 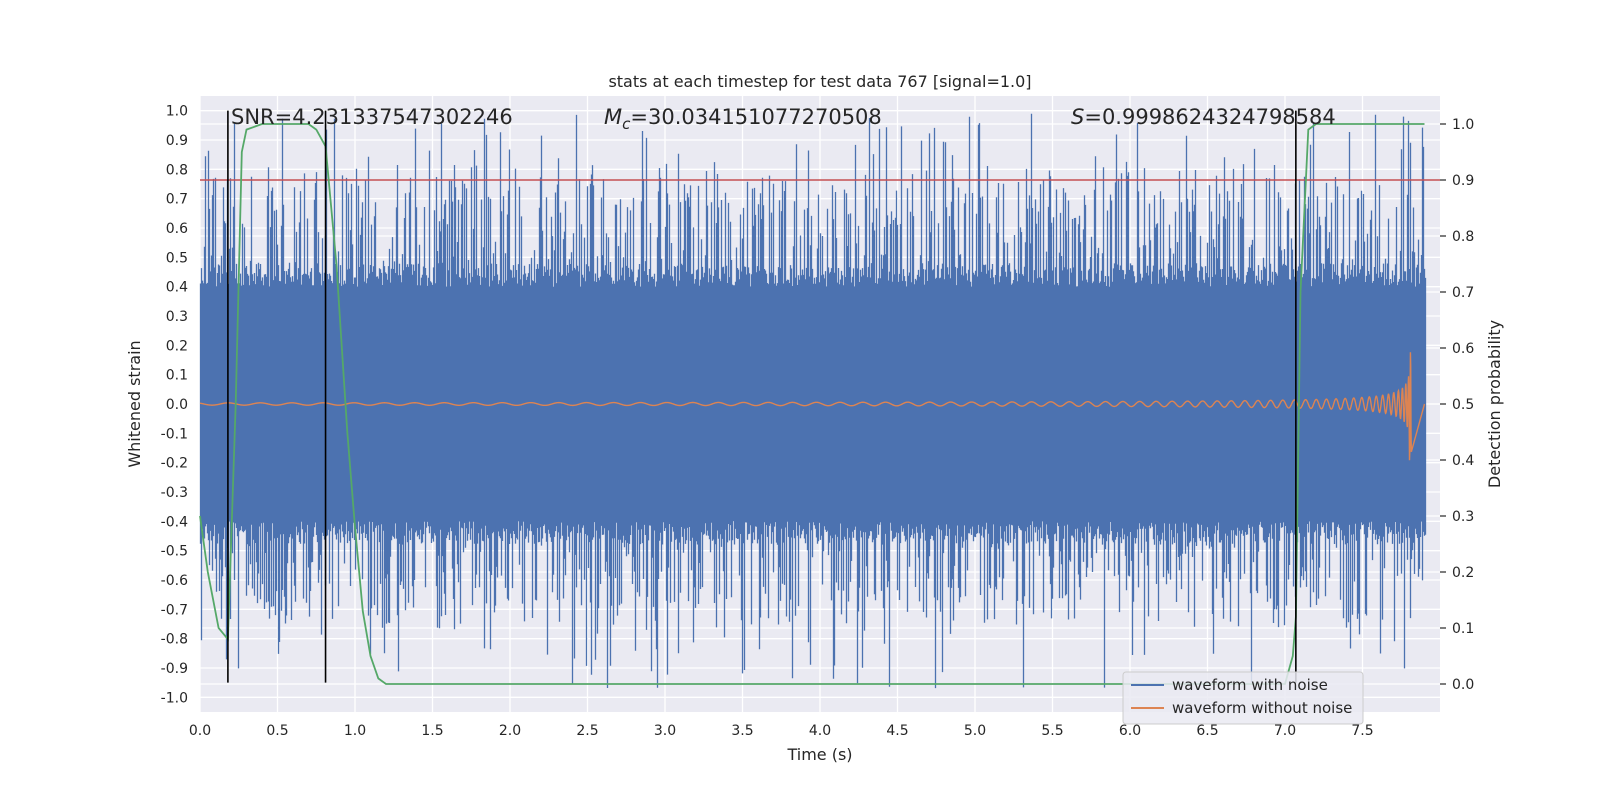 What do you see at coordinates (510, 731) in the screenshot?
I see `x-tick-label: 2.0` at bounding box center [510, 731].